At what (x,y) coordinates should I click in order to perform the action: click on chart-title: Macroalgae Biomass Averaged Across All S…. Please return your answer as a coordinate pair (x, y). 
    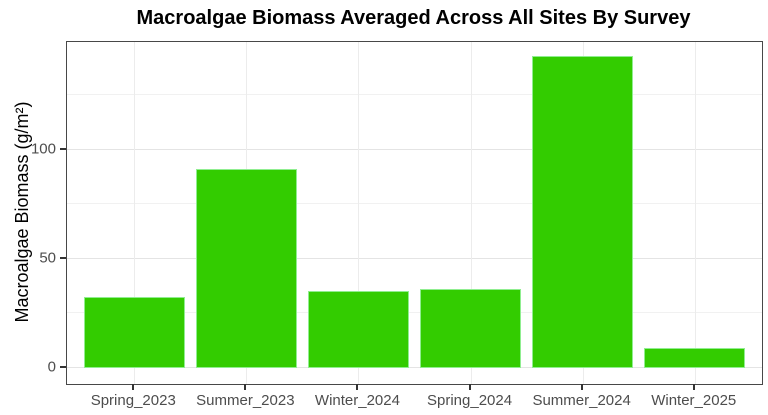
    Looking at the image, I should click on (413, 18).